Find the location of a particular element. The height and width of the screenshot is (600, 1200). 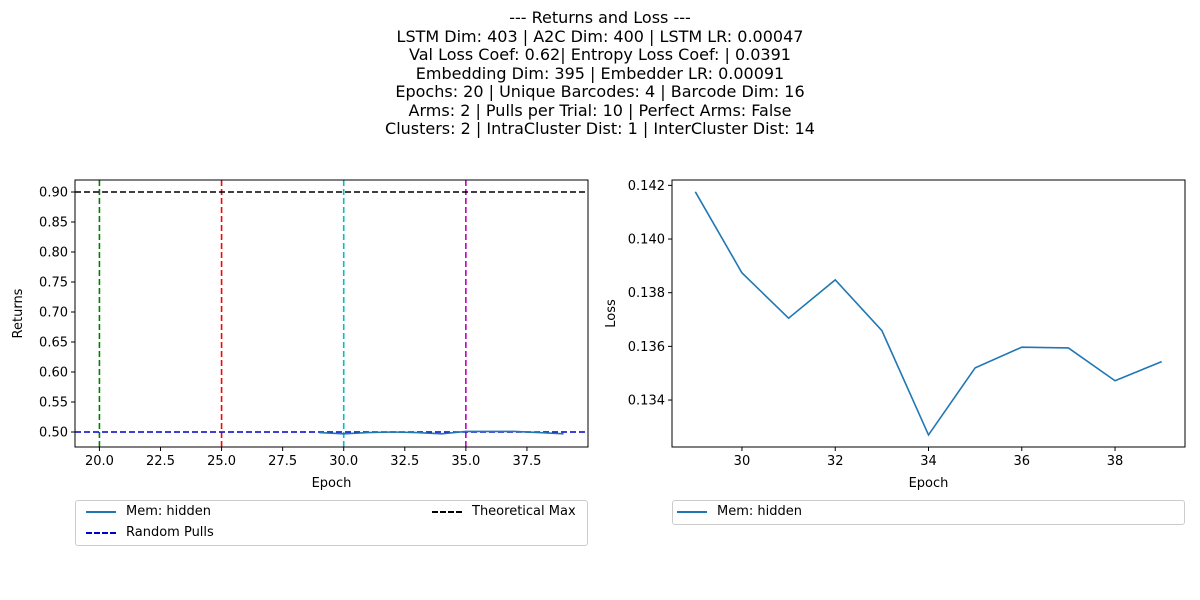

x-tick-label: 25.0 is located at coordinates (221, 461).